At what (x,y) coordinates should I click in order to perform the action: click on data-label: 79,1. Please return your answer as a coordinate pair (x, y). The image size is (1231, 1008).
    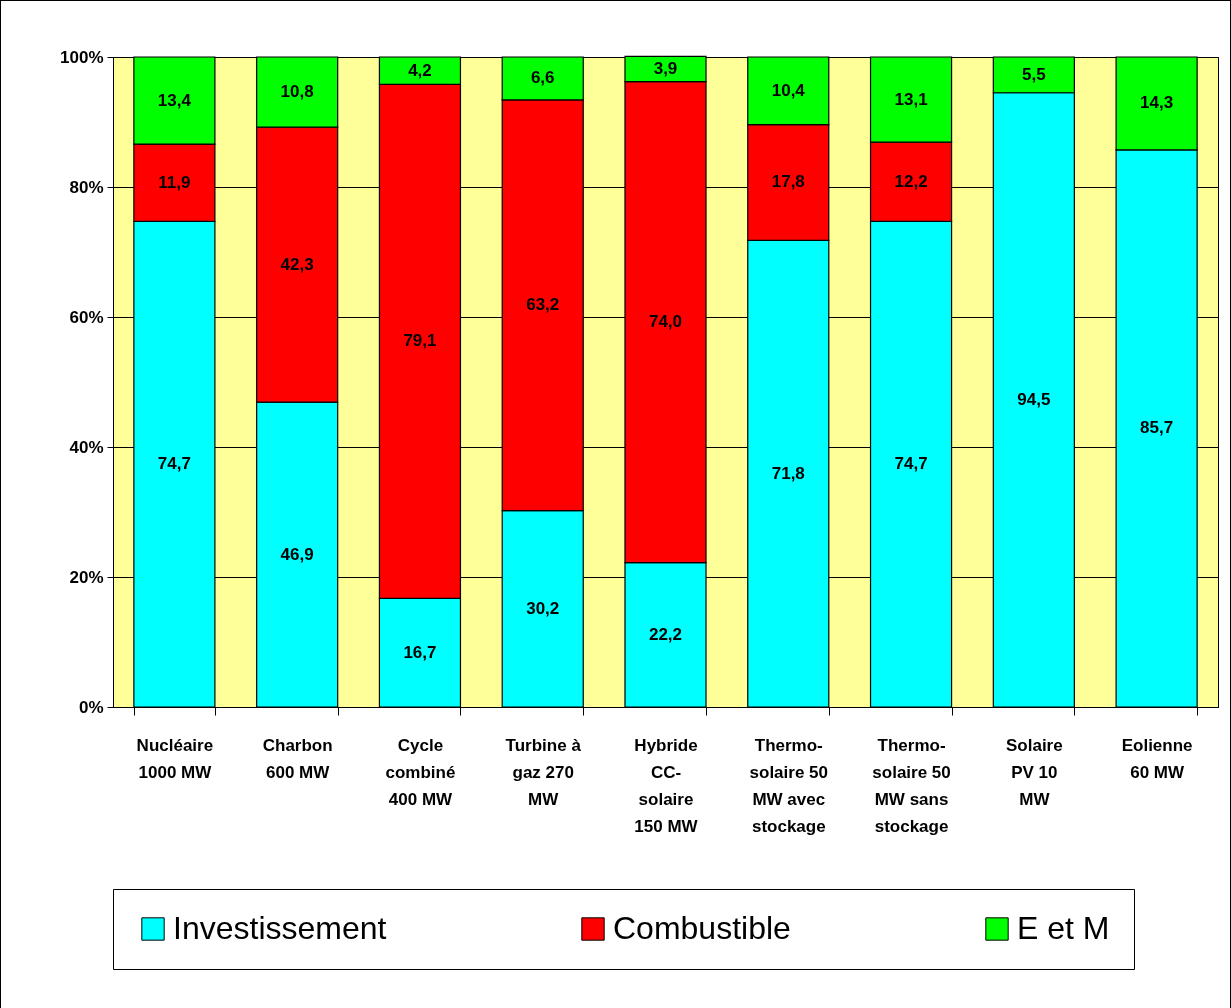
    Looking at the image, I should click on (420, 341).